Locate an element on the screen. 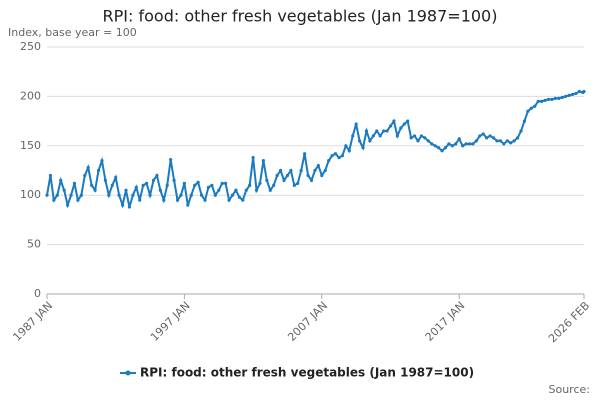 The width and height of the screenshot is (600, 400). legend-marker is located at coordinates (128, 373).